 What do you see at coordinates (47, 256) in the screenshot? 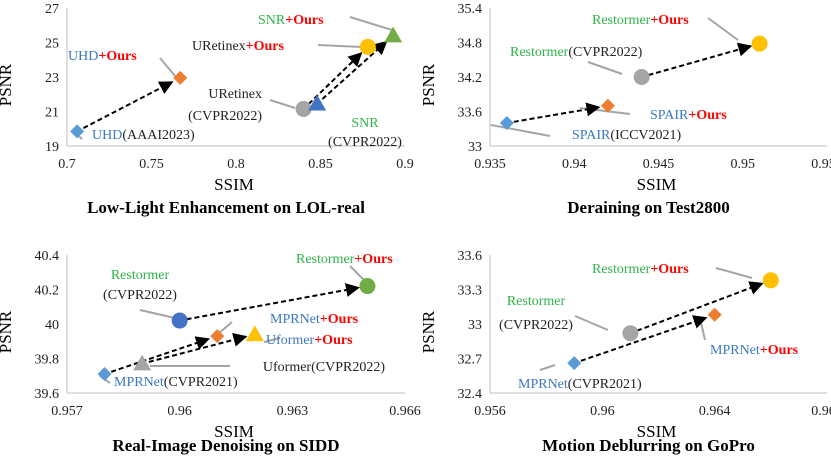
I see `y-tick-label: 40.4` at bounding box center [47, 256].